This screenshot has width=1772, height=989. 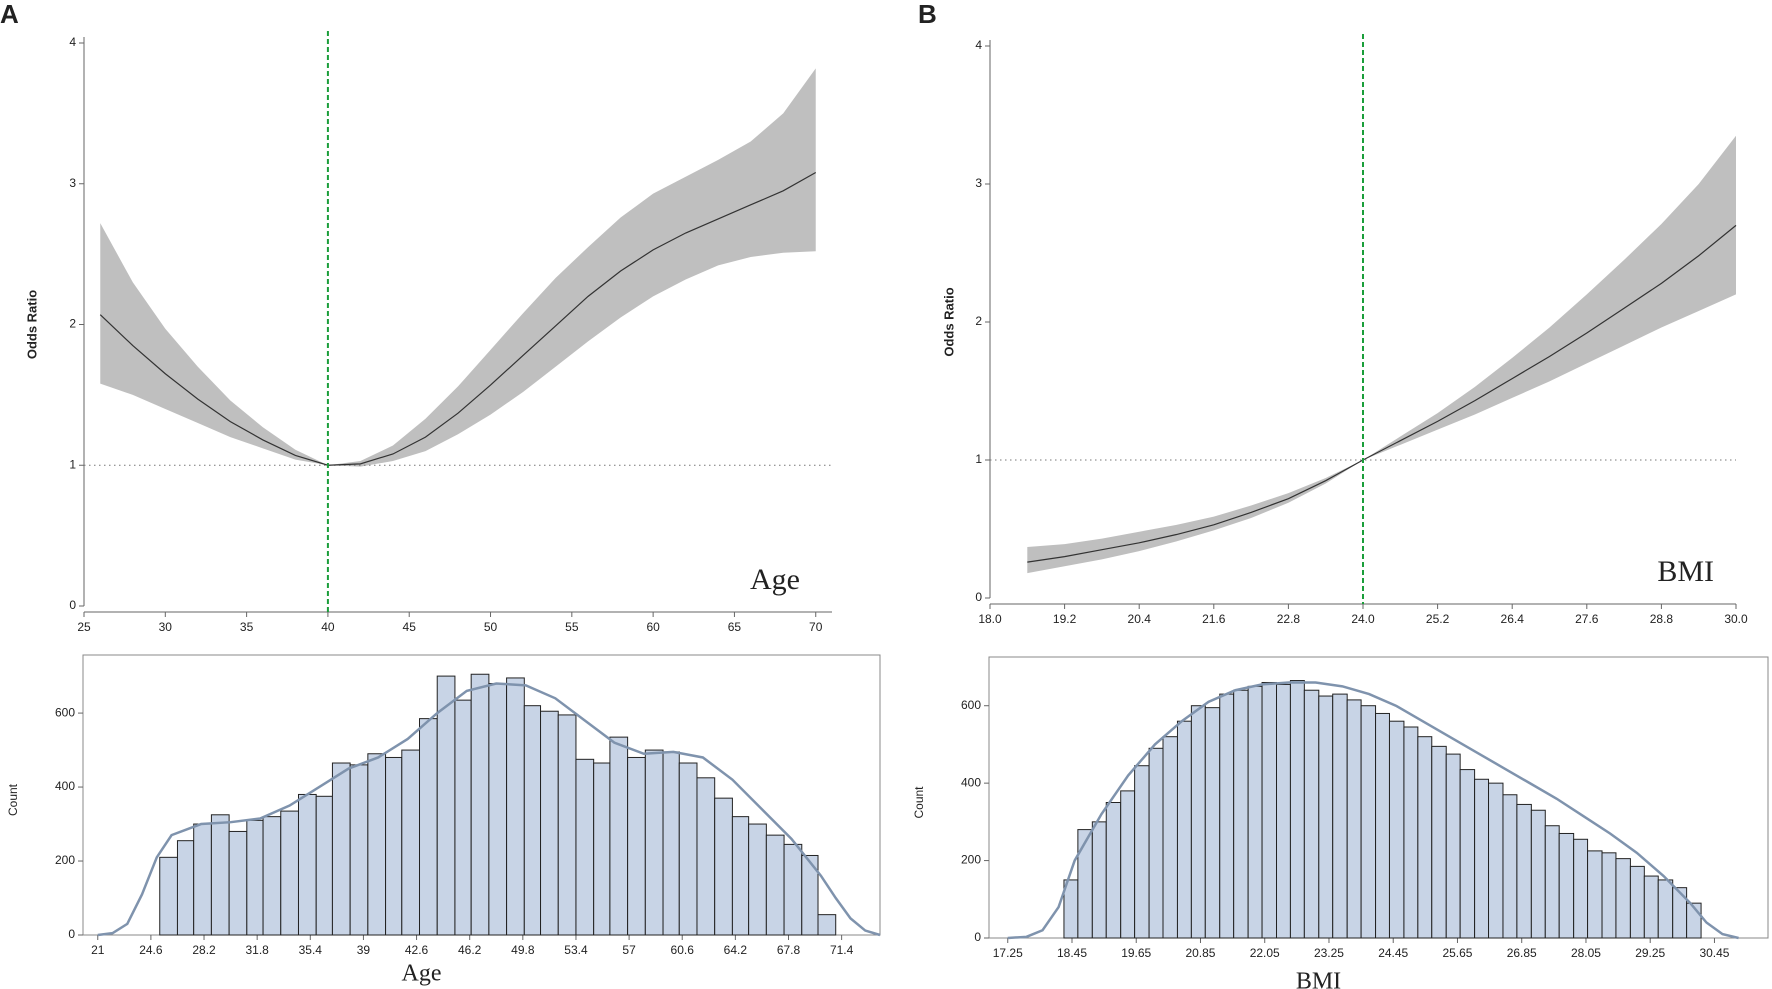 What do you see at coordinates (1140, 619) in the screenshot?
I see `x-tick-label: 20.4` at bounding box center [1140, 619].